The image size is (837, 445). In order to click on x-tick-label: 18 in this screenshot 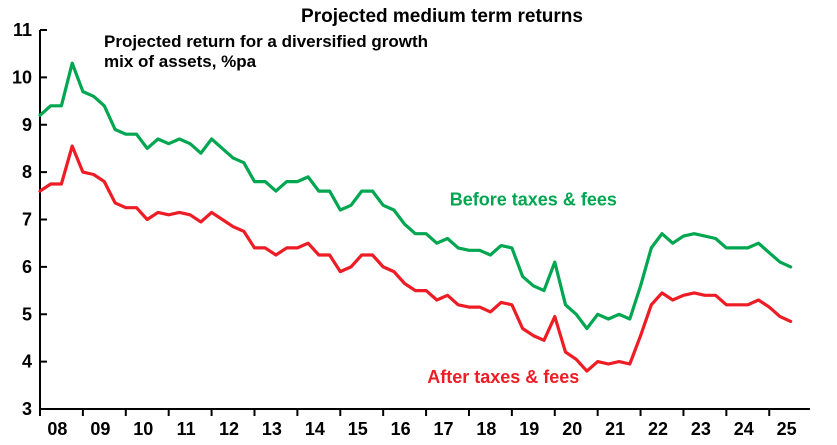, I will do `click(486, 429)`.